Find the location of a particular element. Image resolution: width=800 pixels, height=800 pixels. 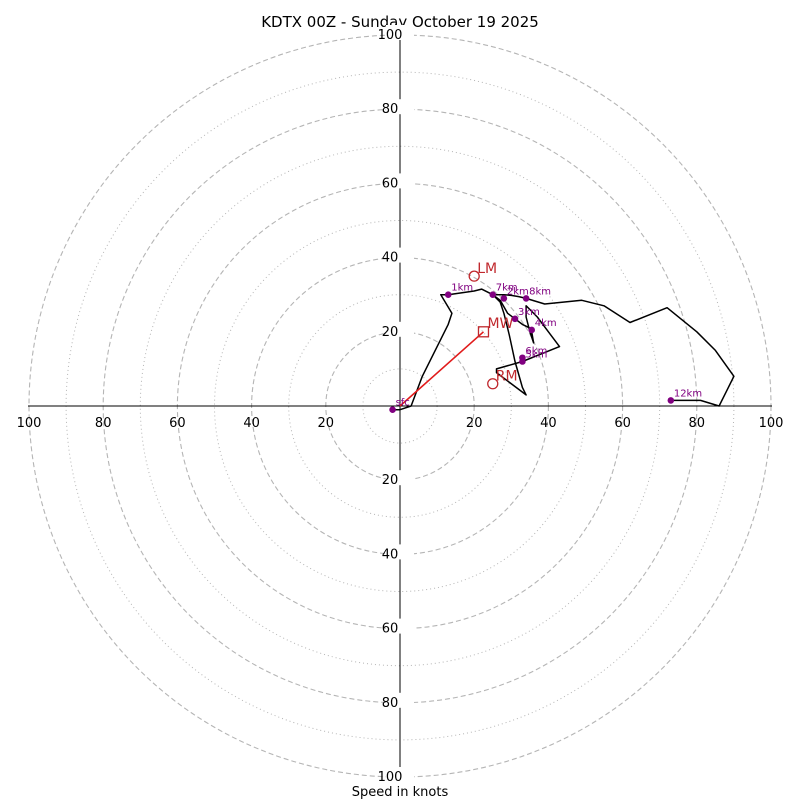

height-label-1km: 1km is located at coordinates (462, 288).